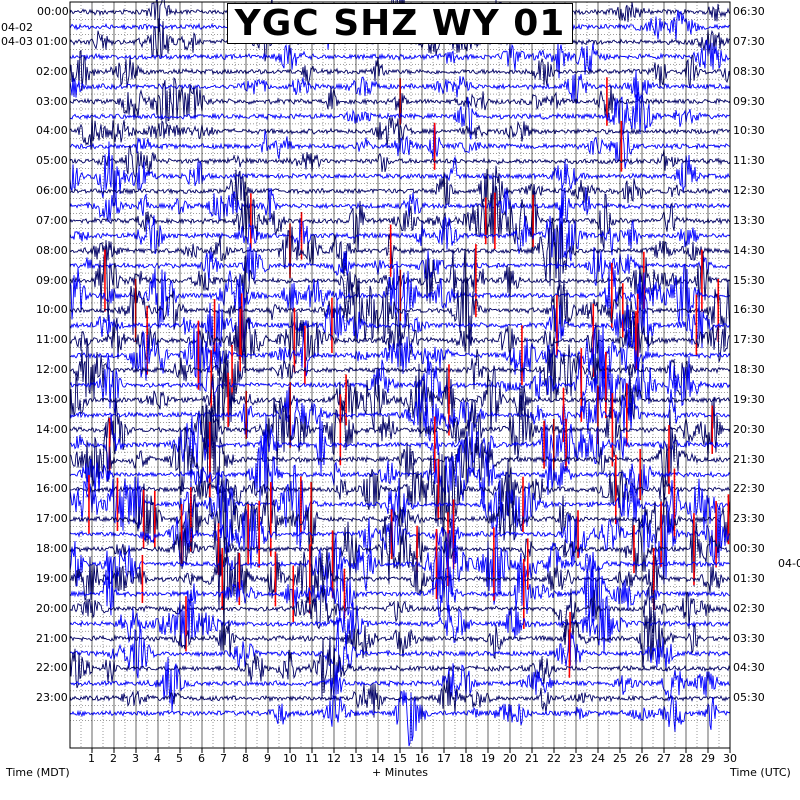  Describe the element at coordinates (135, 758) in the screenshot. I see `x-tick-label: 3` at that location.